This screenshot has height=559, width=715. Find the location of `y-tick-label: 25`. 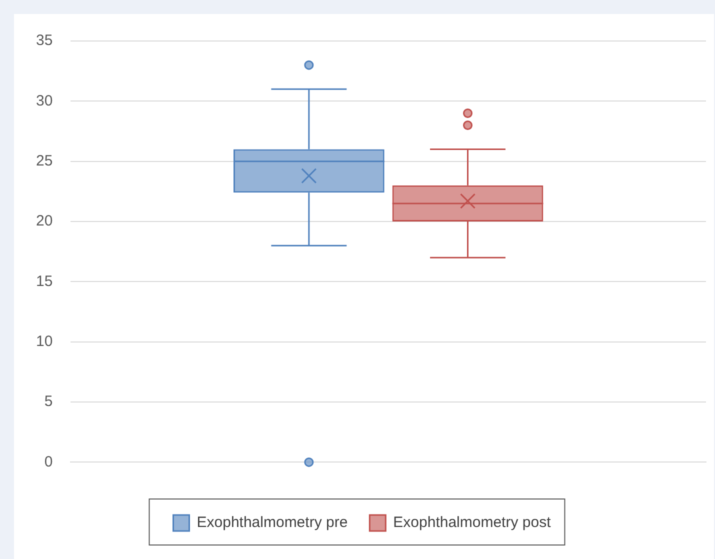

y-tick-label: 25 is located at coordinates (44, 161).